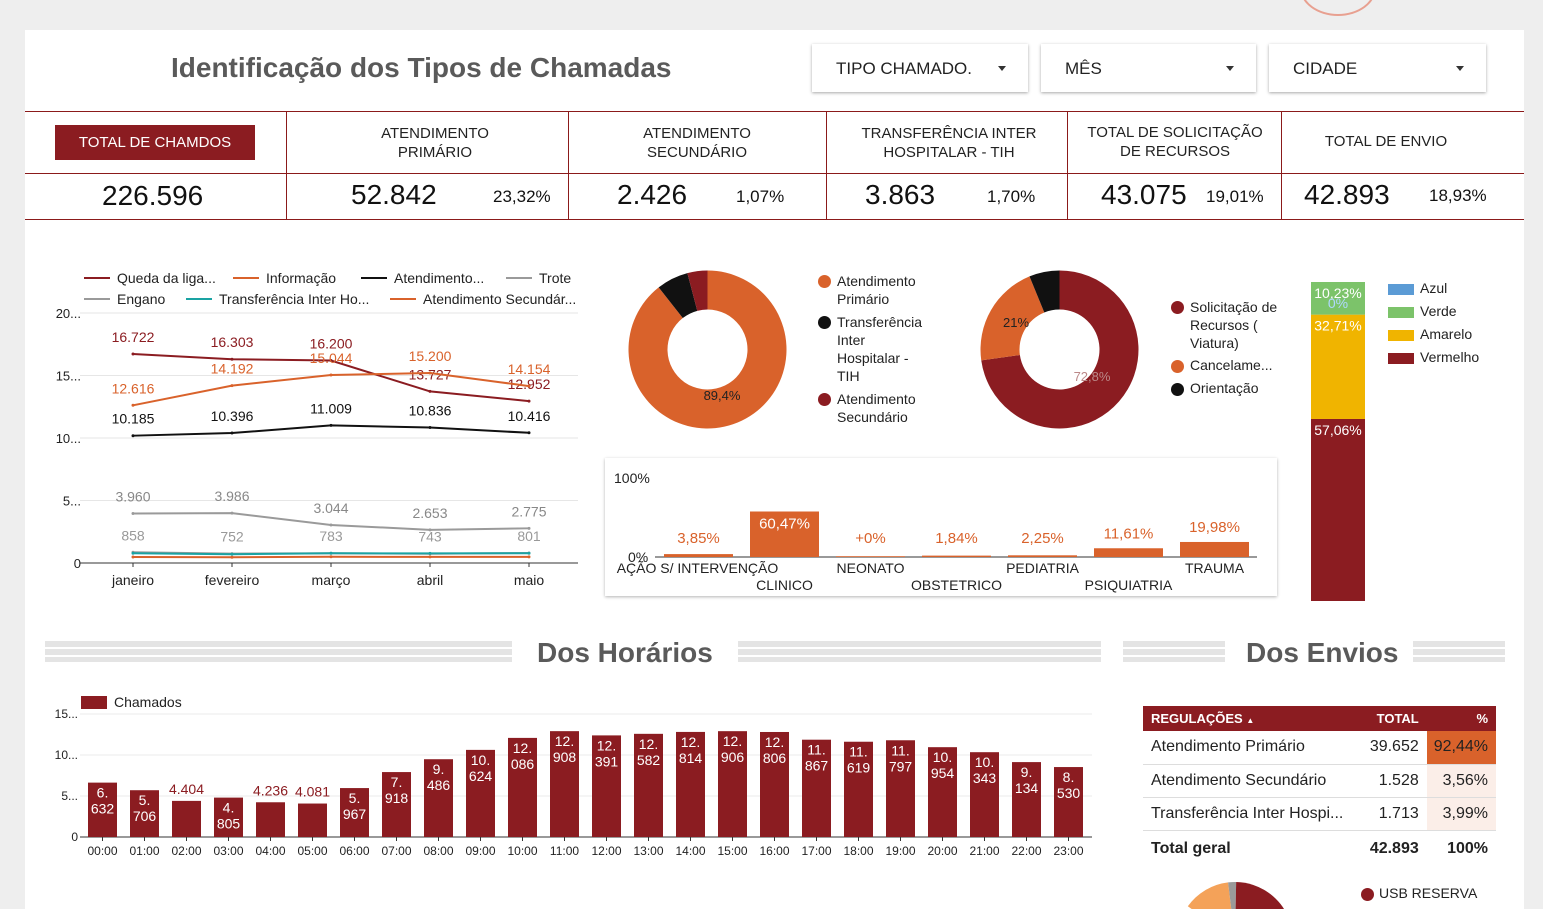  I want to click on x-tick-label: 09:00, so click(480, 851).